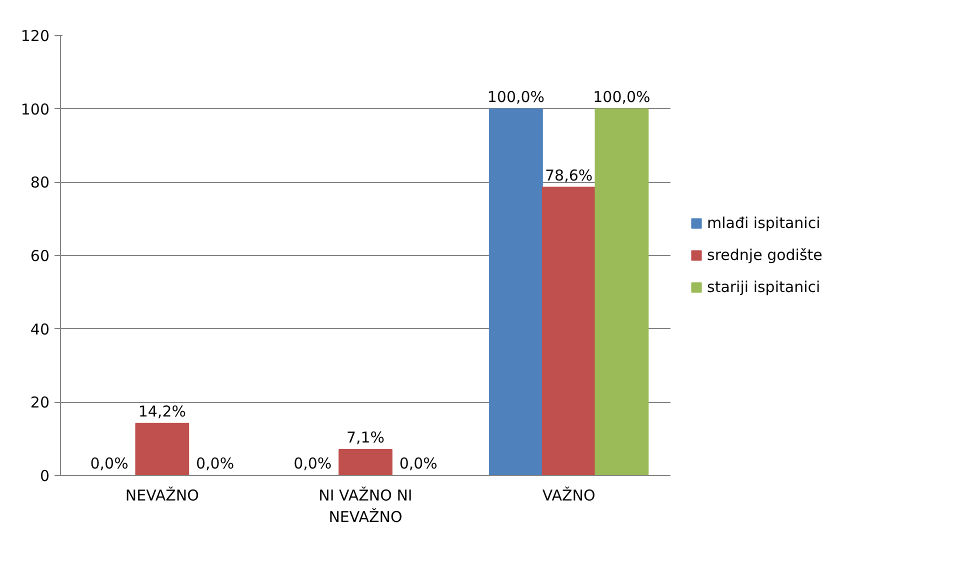 This screenshot has height=581, width=955. I want to click on x-tick-label: NI VAŽNO NI NEVAŽNO, so click(365, 506).